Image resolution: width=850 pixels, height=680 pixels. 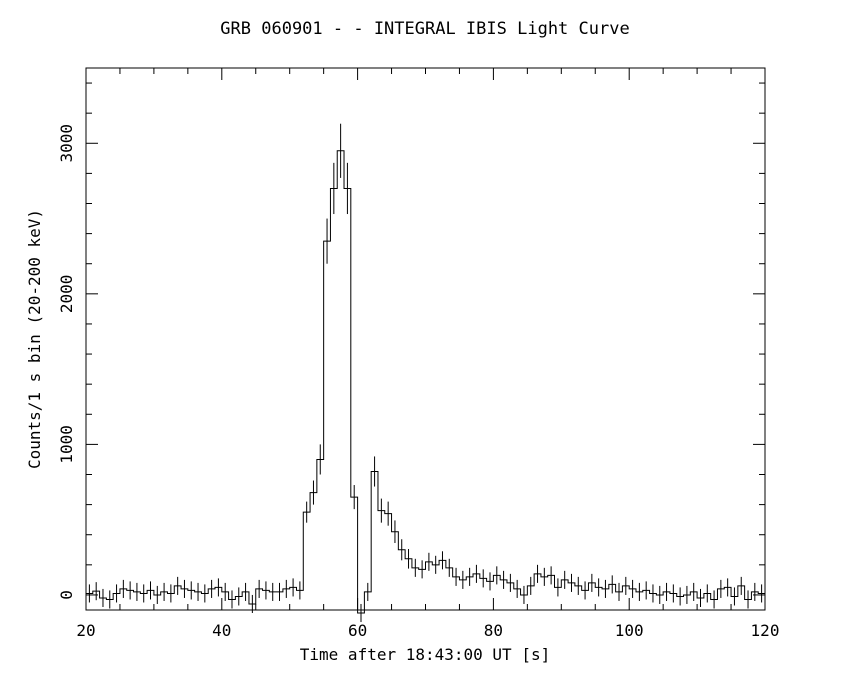 I want to click on x-tick-label: 60, so click(x=357, y=630).